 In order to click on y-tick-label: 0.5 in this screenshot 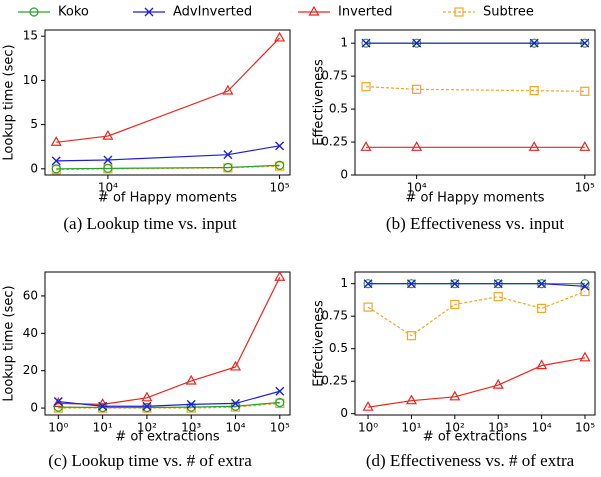, I will do `click(338, 348)`.